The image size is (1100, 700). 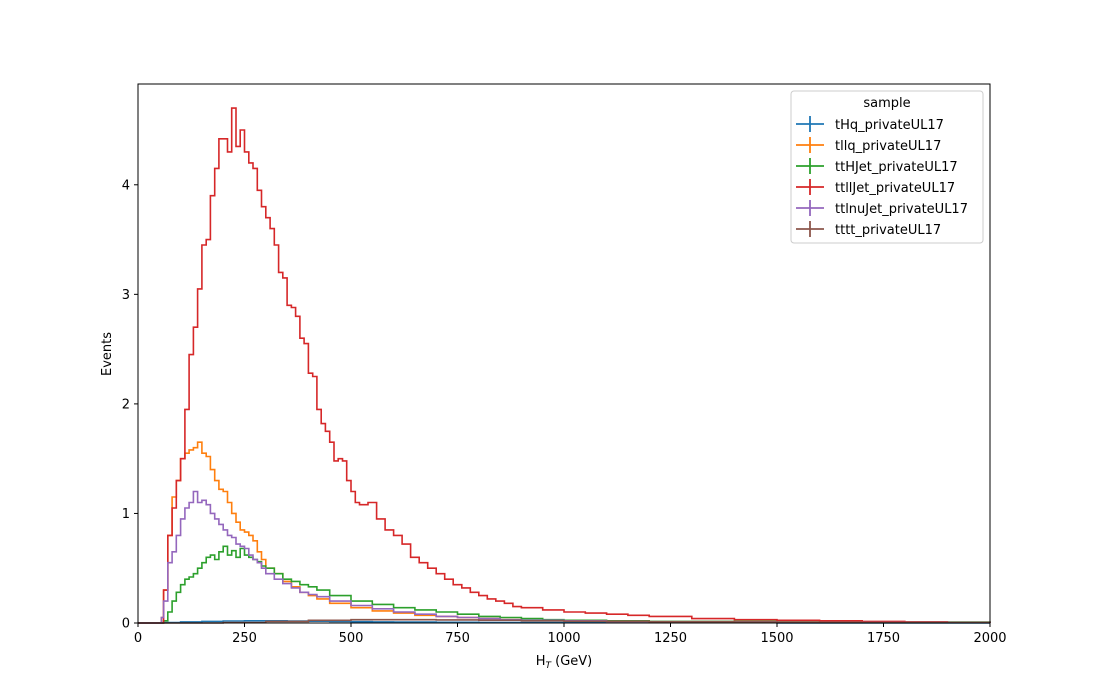 I want to click on legend-label: ttlnuJet_privateUL17, so click(x=901, y=209).